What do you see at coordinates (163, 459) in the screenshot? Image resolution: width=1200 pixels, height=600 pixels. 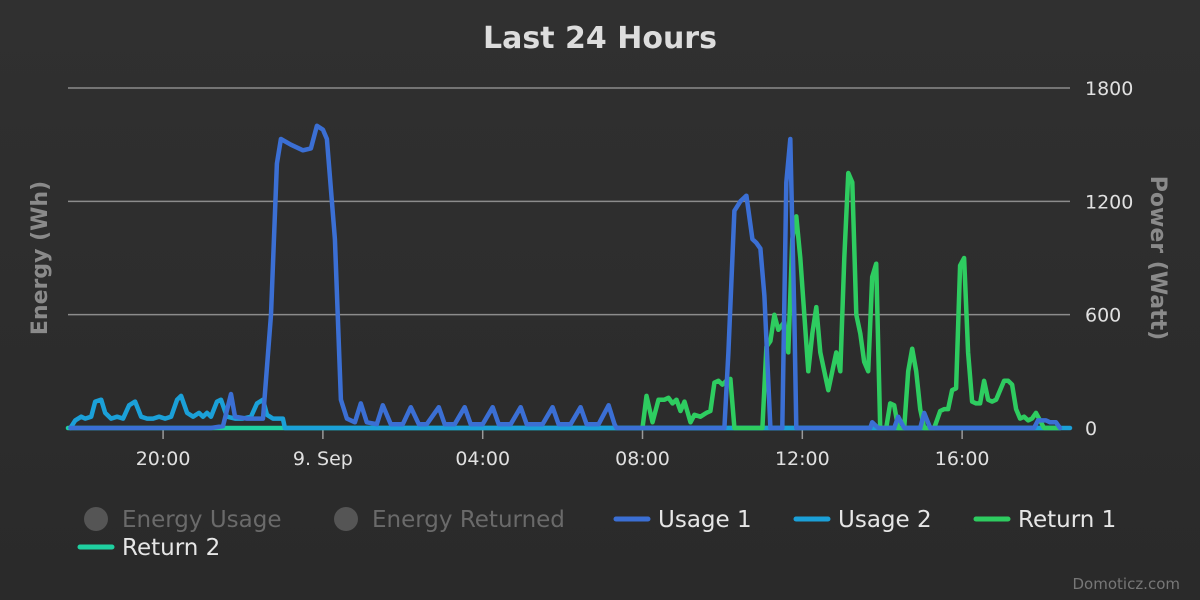 I see `x-tick-label: 20:00` at bounding box center [163, 459].